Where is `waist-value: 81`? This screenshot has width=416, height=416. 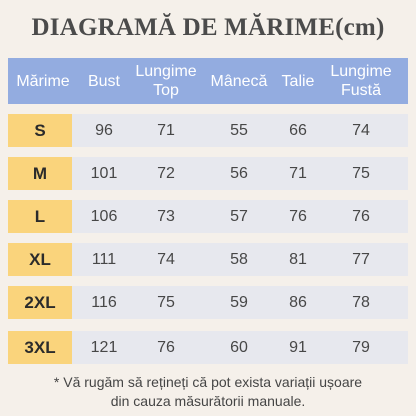
waist-value: 81 is located at coordinates (298, 259).